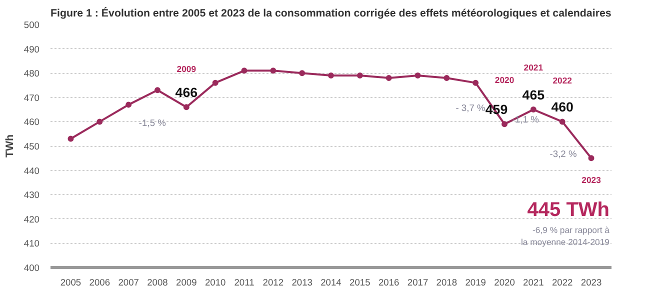 The height and width of the screenshot is (288, 656). What do you see at coordinates (533, 283) in the screenshot?
I see `x-tick-label: 2021` at bounding box center [533, 283].